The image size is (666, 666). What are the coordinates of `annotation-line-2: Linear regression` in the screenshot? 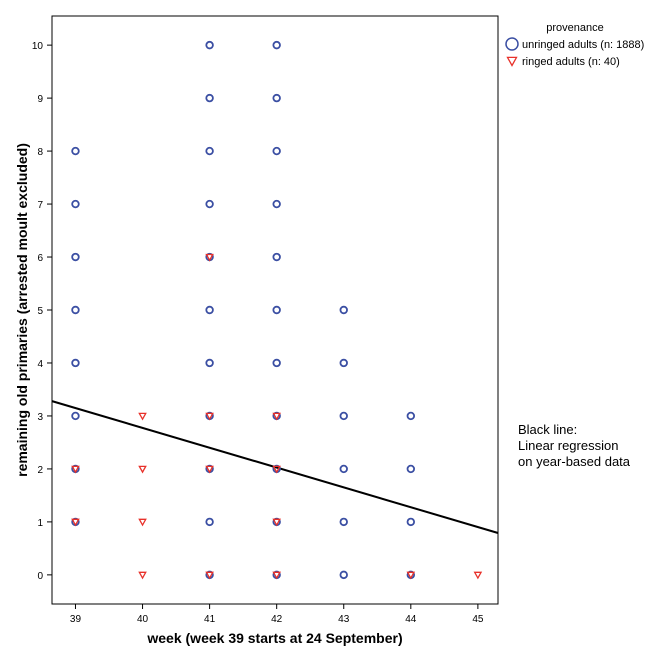 It's located at (568, 445).